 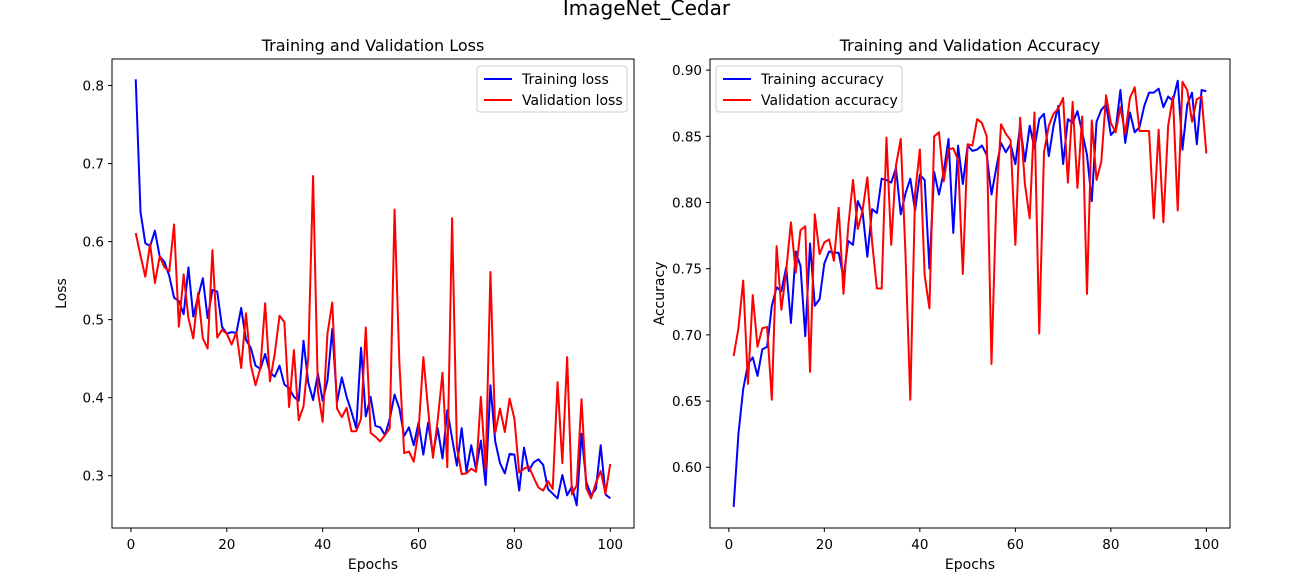 I want to click on loss-x-tick-label: 0, so click(x=131, y=545).